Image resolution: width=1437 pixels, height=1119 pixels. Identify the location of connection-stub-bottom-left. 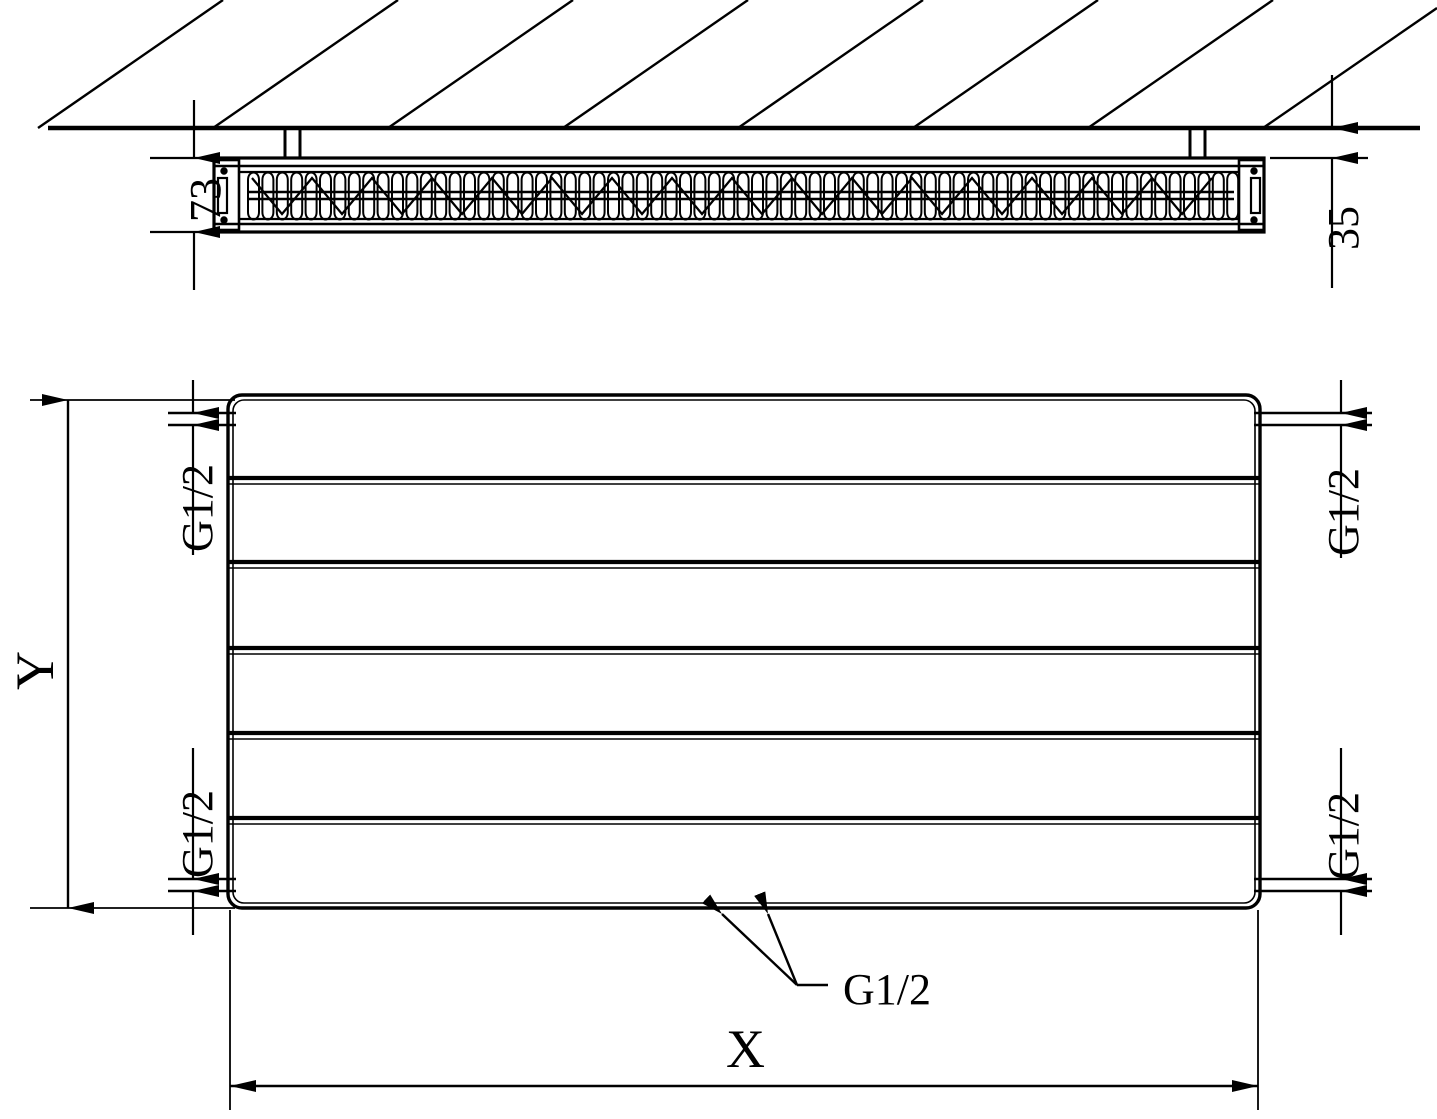
(202, 885).